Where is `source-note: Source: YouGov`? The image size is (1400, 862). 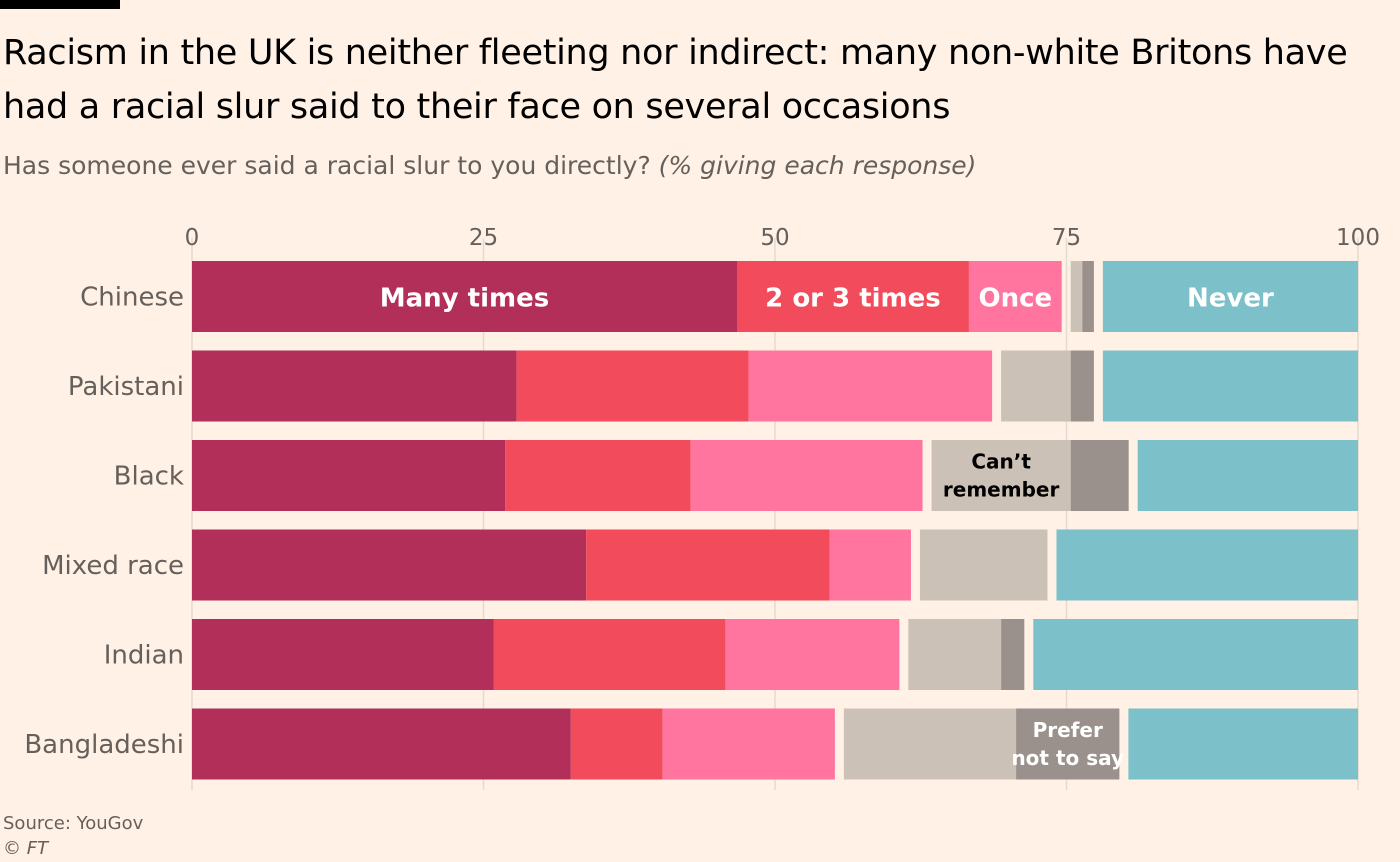
source-note: Source: YouGov is located at coordinates (73, 823).